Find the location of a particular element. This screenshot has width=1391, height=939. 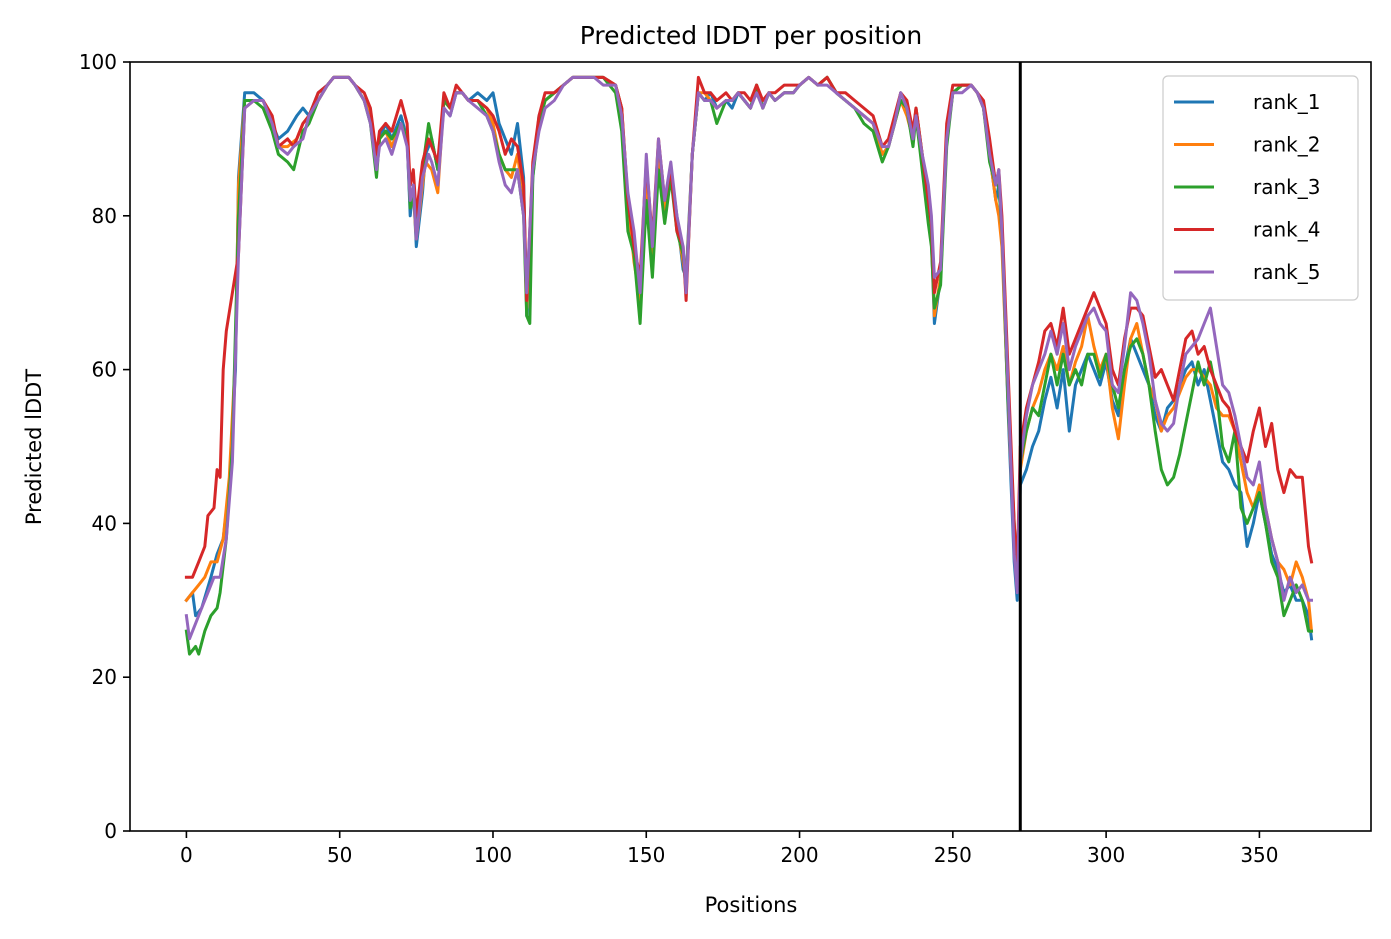

x-tick-label: 50 is located at coordinates (339, 855).